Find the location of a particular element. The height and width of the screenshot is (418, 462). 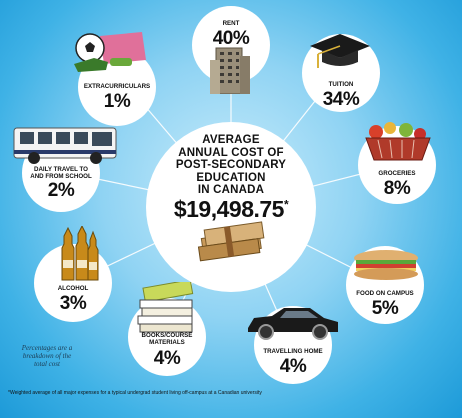

car-icon is located at coordinates (293, 324).